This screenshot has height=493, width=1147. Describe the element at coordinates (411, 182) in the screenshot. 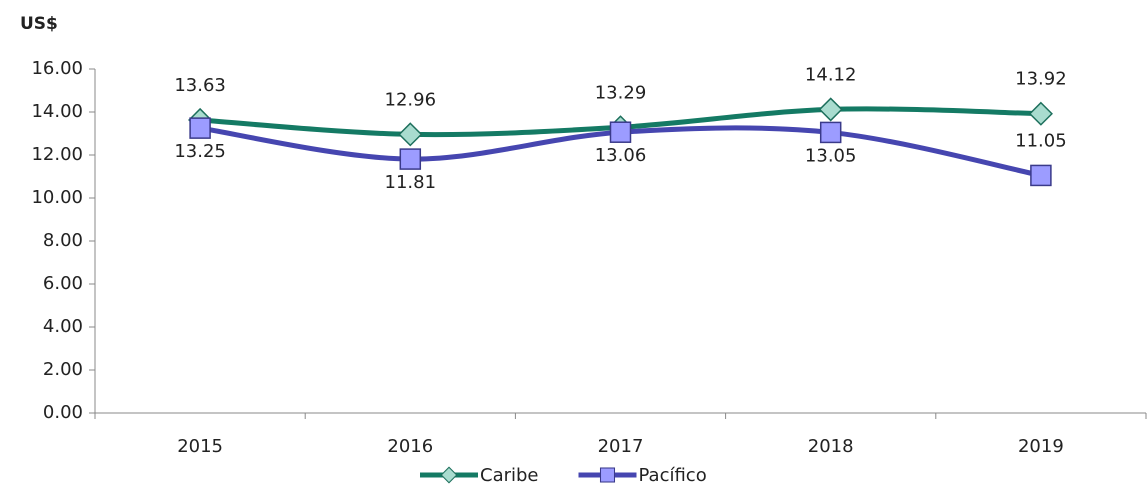

I see `data-label: 11.81` at that location.